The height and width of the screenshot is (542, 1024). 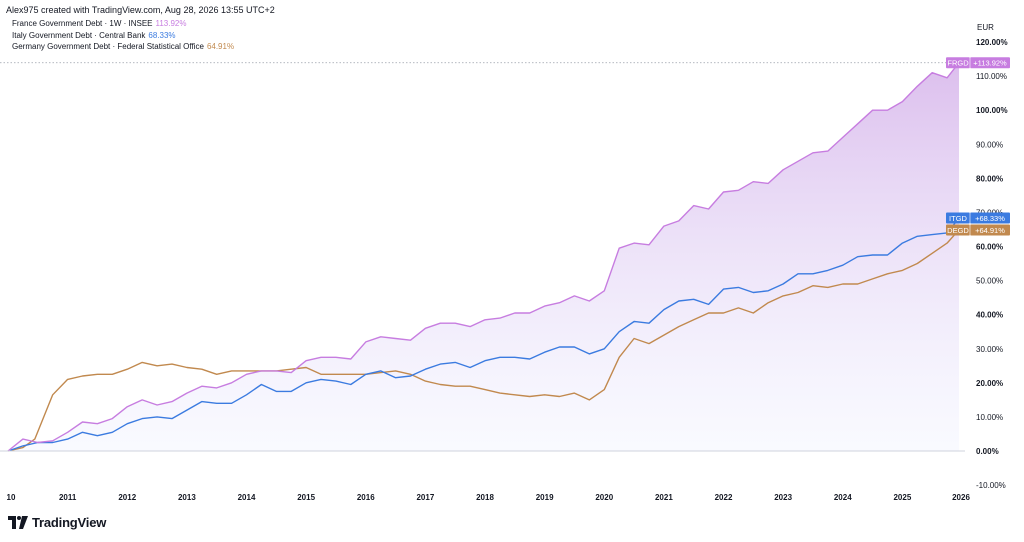 I want to click on price-tag-value: +64.91%, so click(x=990, y=230).